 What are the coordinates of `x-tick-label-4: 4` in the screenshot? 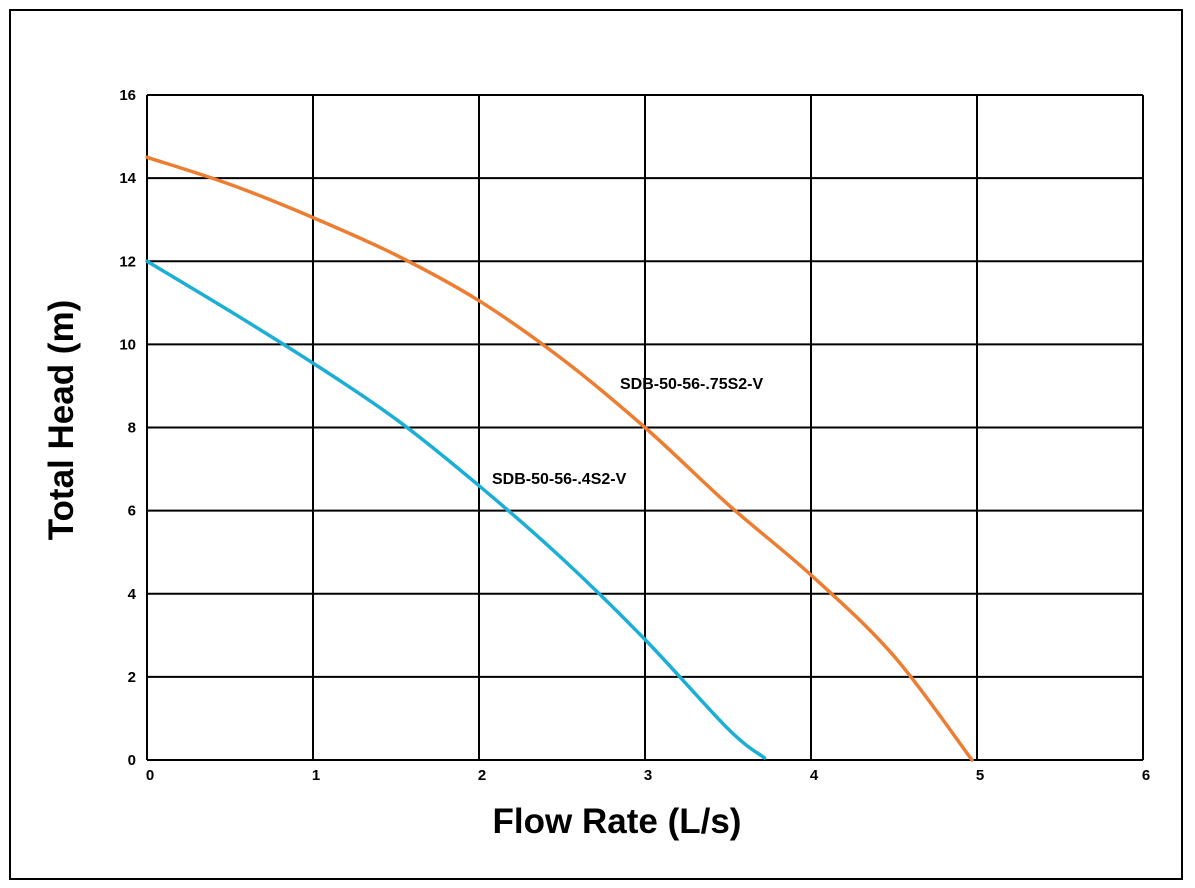 It's located at (814, 775).